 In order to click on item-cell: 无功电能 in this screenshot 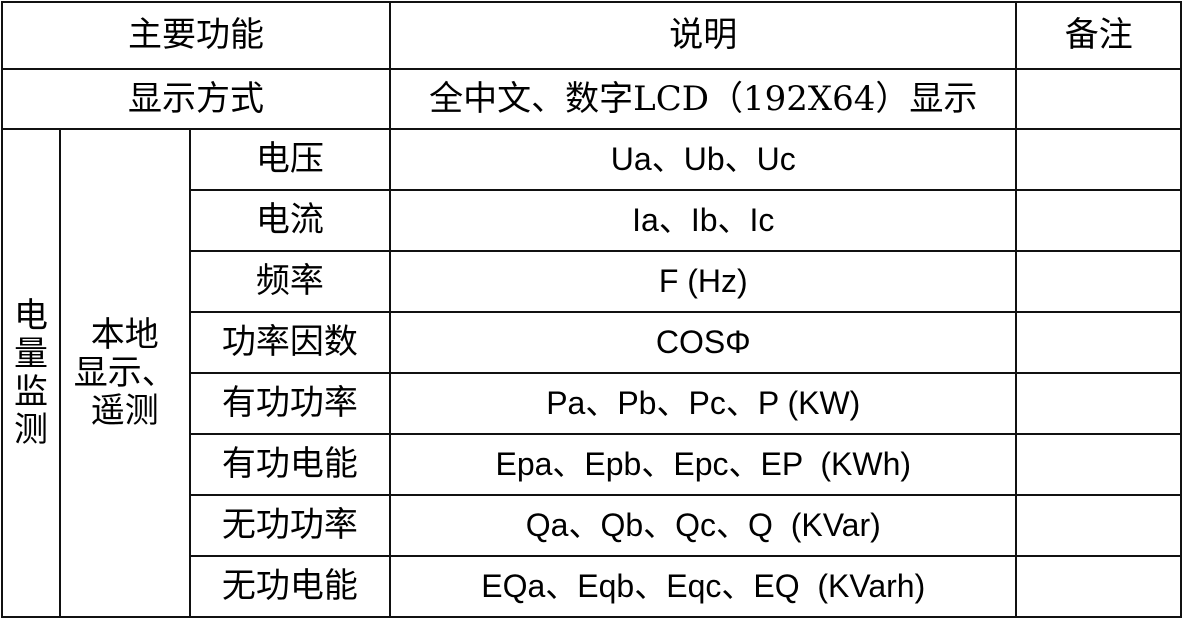, I will do `click(290, 586)`.